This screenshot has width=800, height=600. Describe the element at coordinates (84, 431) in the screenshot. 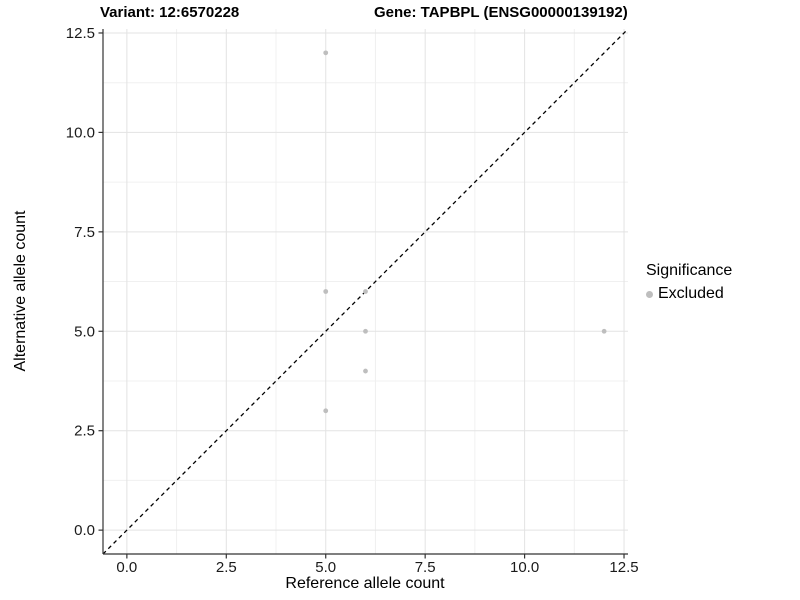

I see `y-tick-label: 2.5` at that location.